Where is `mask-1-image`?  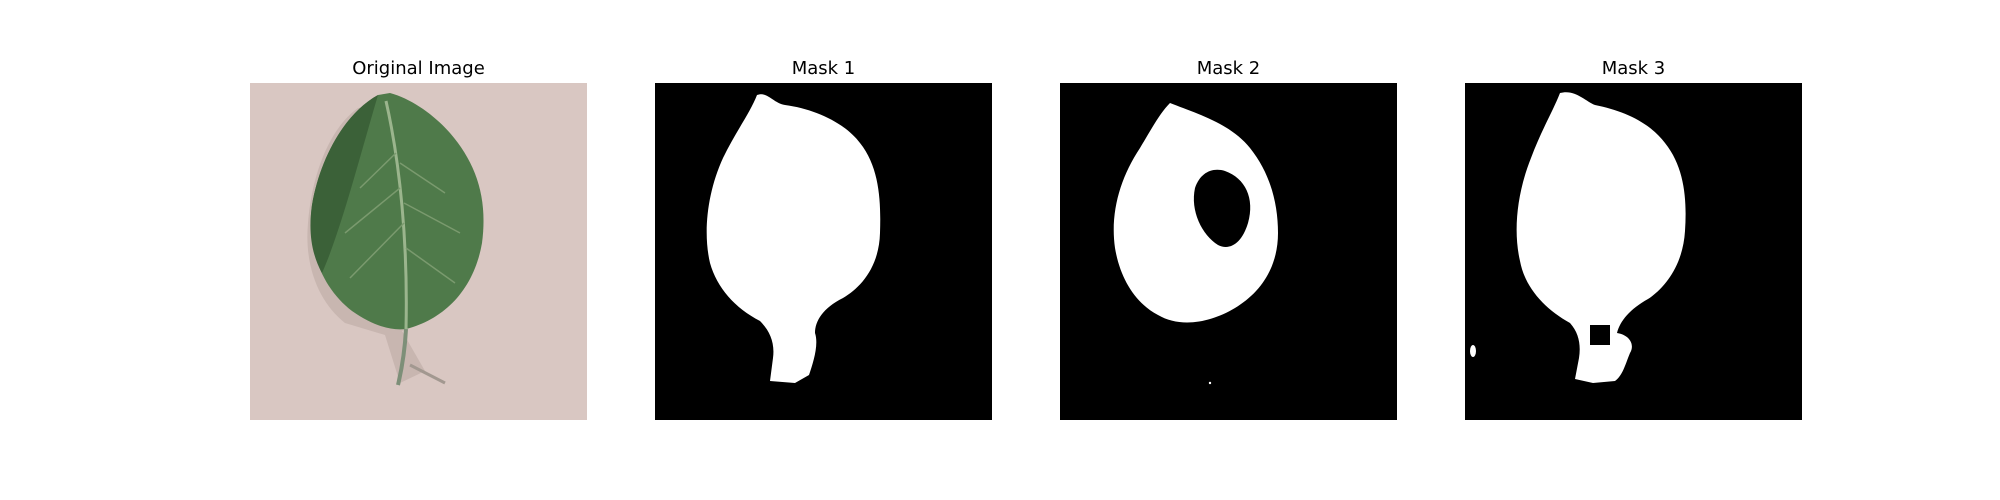
mask-1-image is located at coordinates (823, 251).